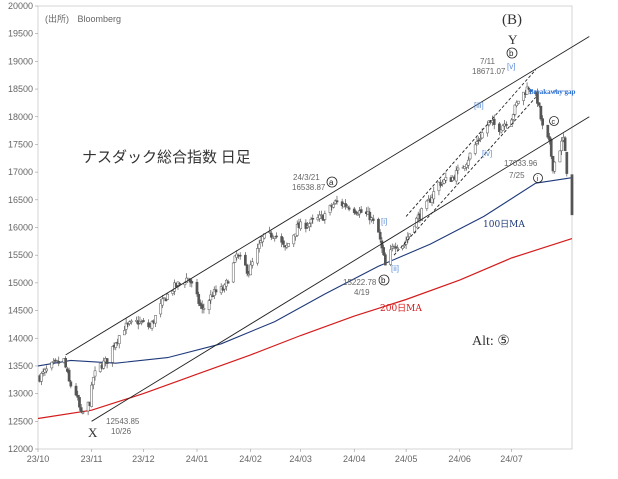 This screenshot has width=618, height=479. I want to click on mark-high-circle, so click(512, 53).